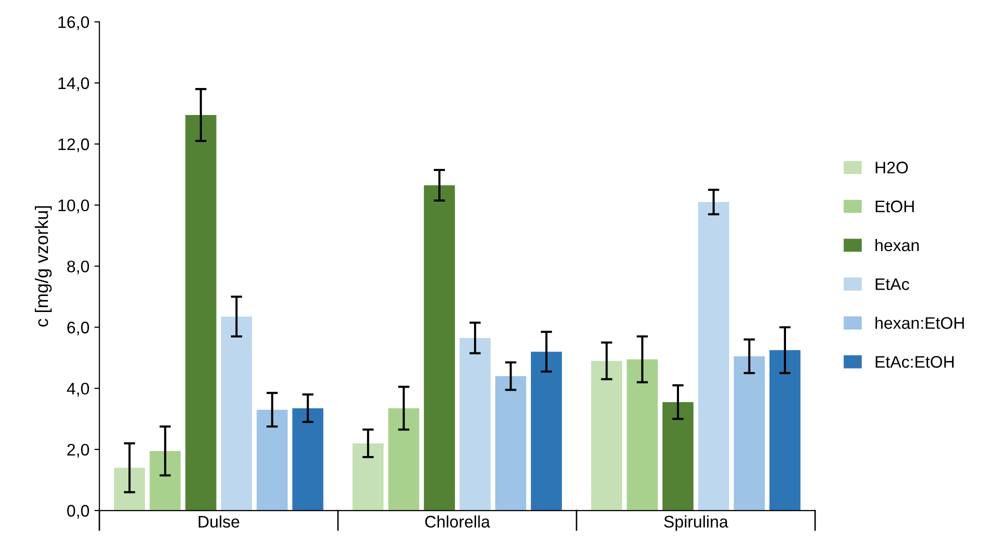 This screenshot has width=994, height=546. Describe the element at coordinates (78, 267) in the screenshot. I see `y-tick-label: 8,0` at that location.